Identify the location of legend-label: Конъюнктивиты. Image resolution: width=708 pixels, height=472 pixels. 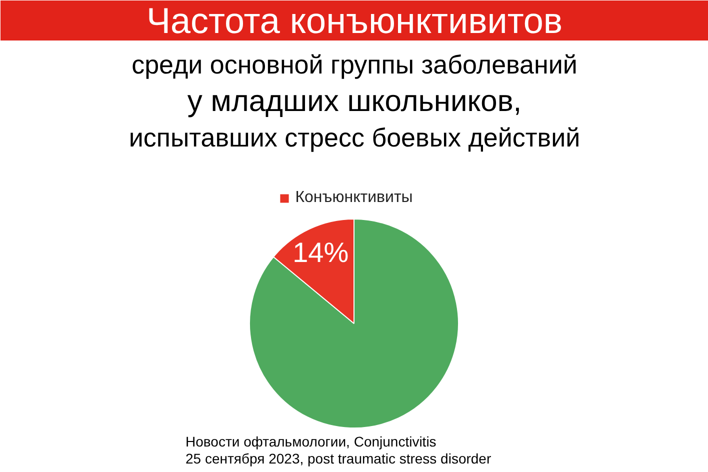
(354, 197).